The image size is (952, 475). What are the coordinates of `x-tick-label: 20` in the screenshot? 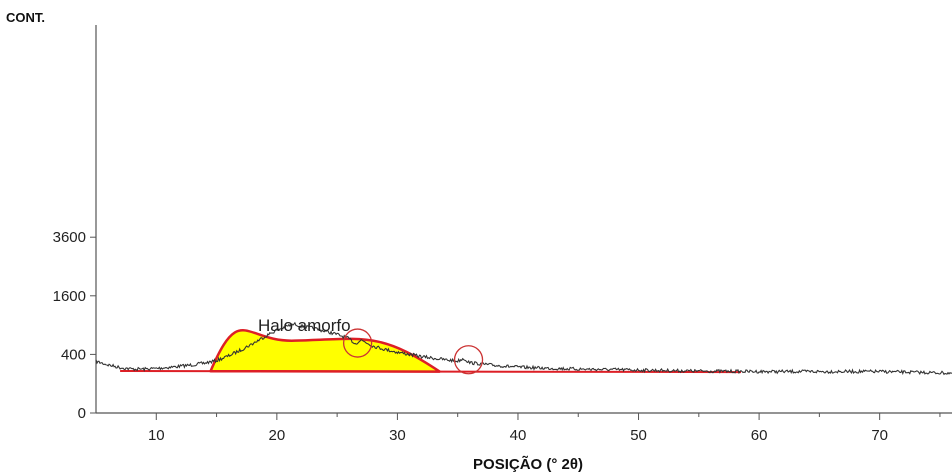 It's located at (277, 435).